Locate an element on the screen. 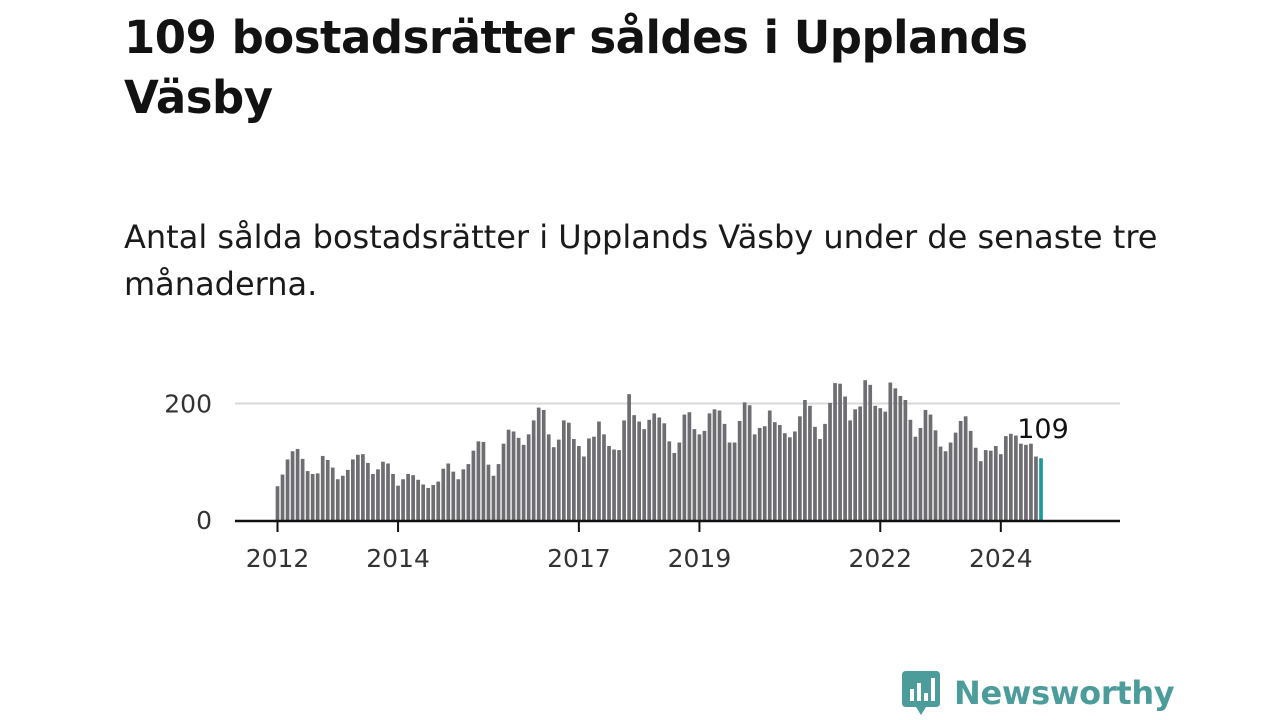  bar-latest is located at coordinates (1041, 489).